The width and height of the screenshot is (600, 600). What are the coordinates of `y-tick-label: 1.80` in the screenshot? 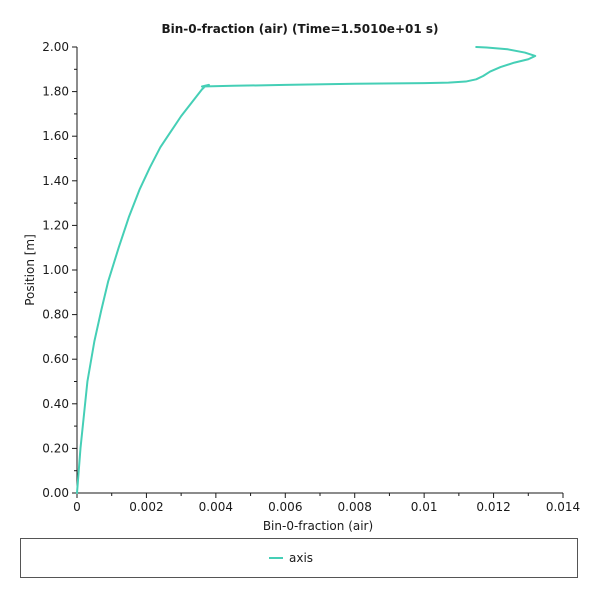 It's located at (55, 92).